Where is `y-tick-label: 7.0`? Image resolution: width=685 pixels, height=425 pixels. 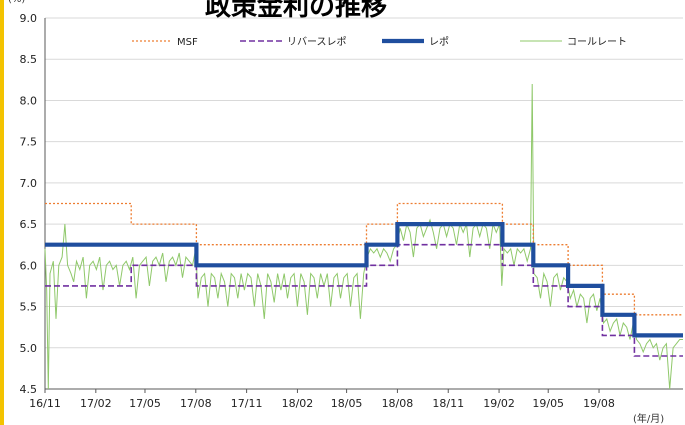
y-tick-label: 7.0 is located at coordinates (29, 183).